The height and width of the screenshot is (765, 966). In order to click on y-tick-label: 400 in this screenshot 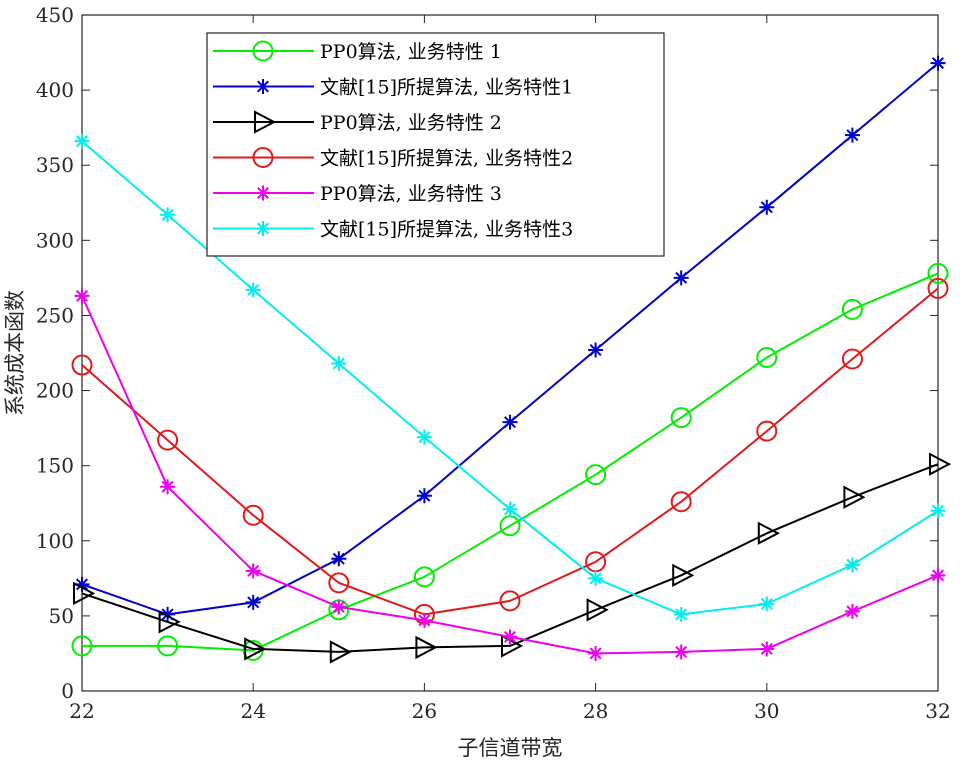, I will do `click(55, 90)`.